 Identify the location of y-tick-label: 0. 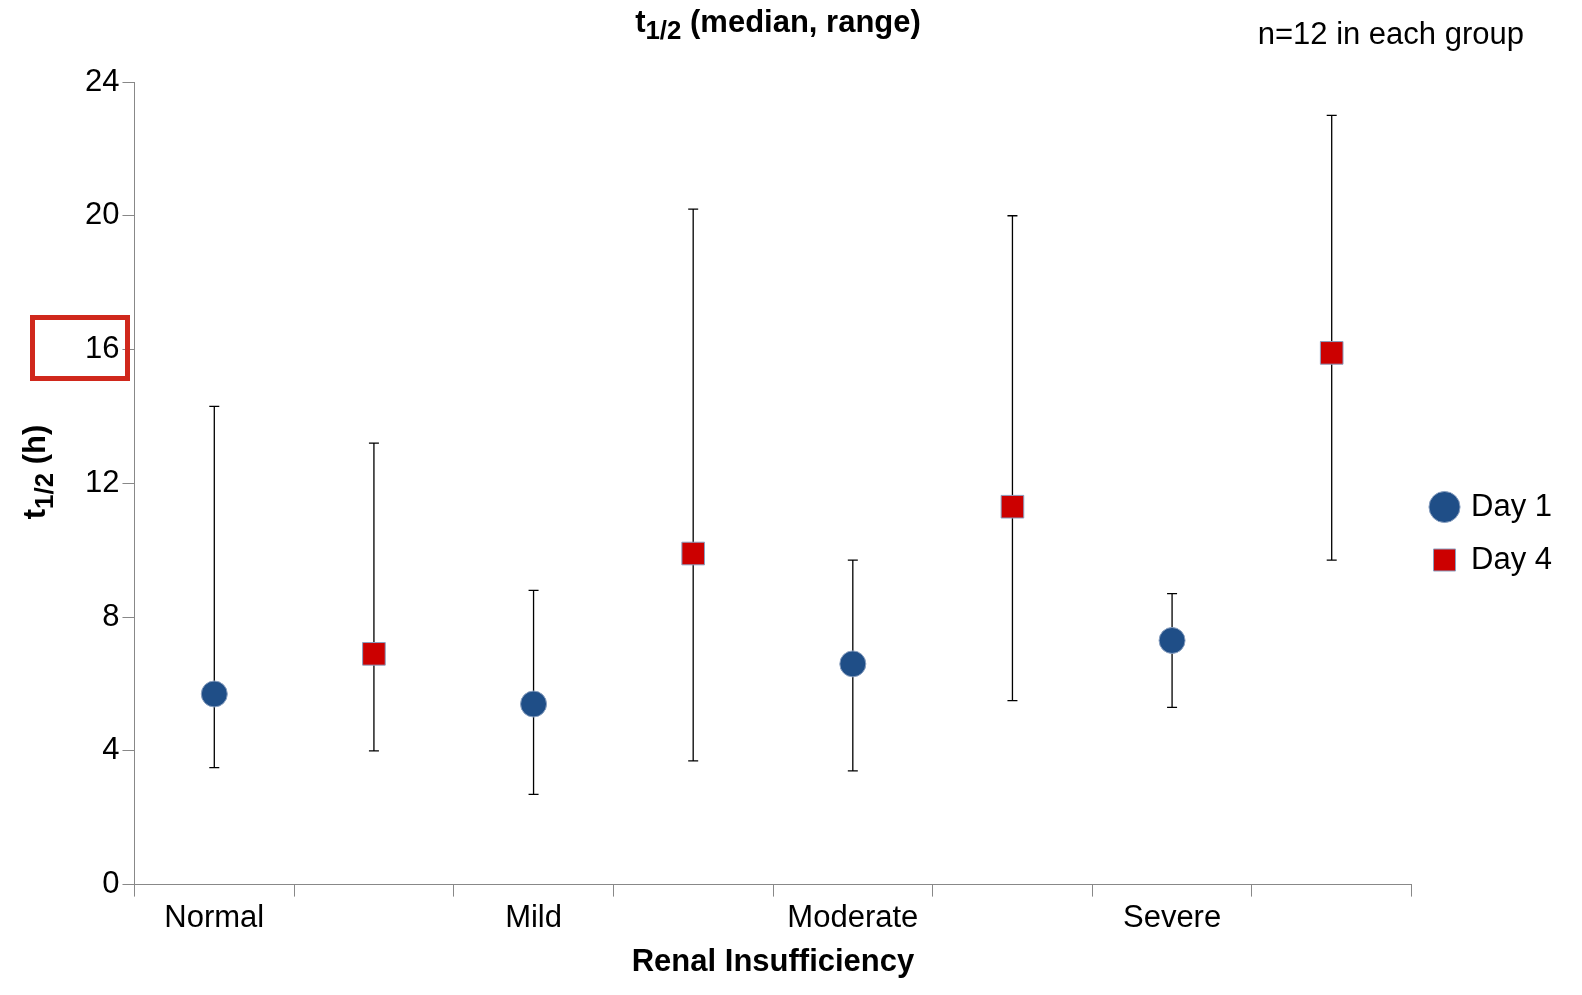
(111, 883).